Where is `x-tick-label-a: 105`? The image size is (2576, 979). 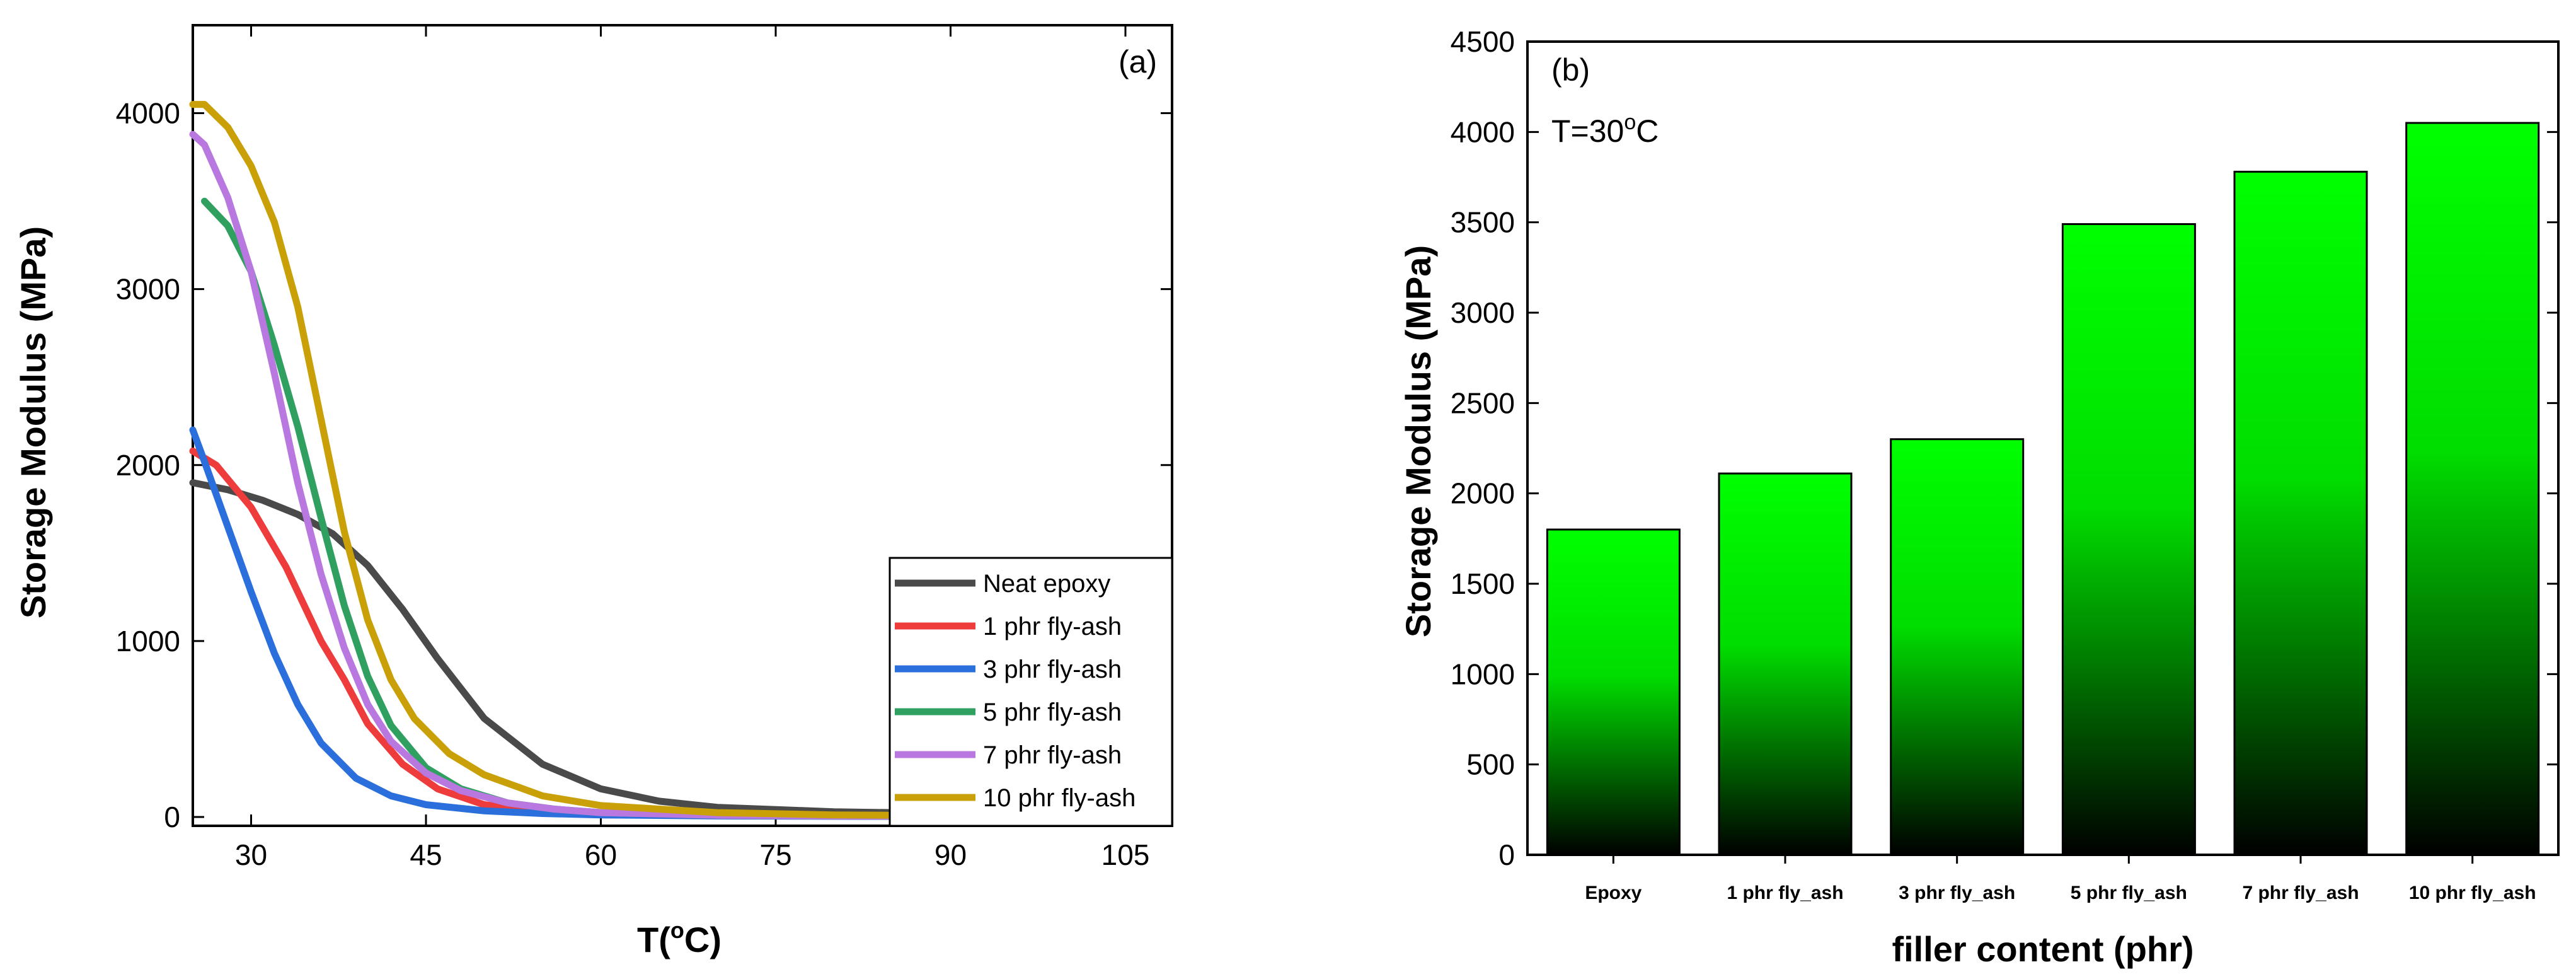
x-tick-label-a: 105 is located at coordinates (1125, 854).